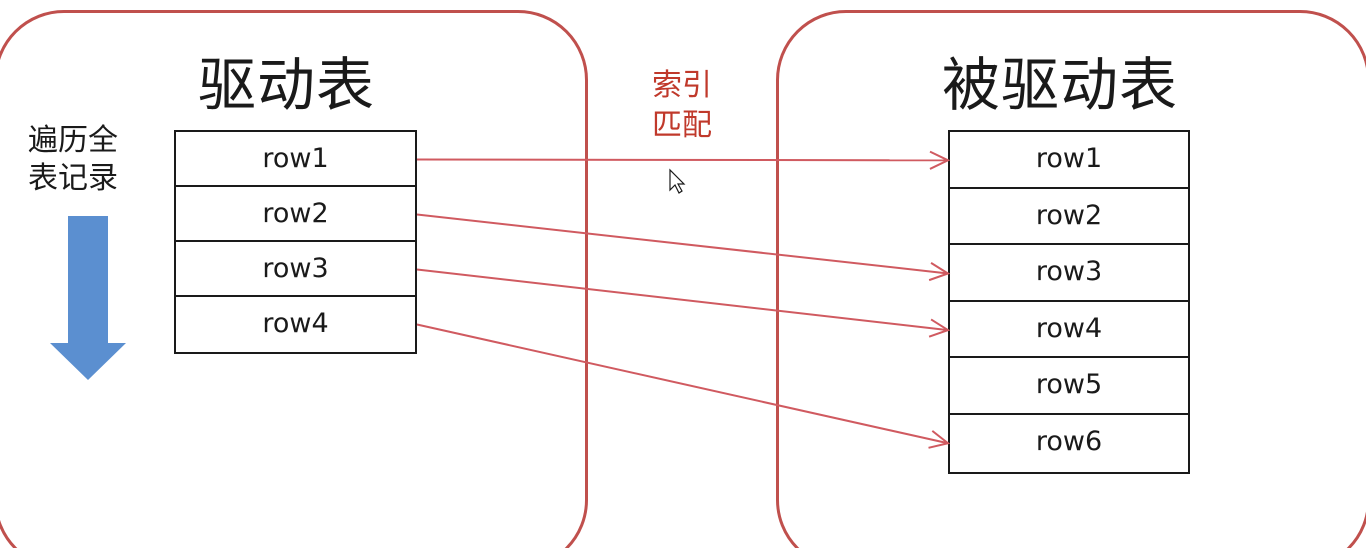 Image resolution: width=1366 pixels, height=548 pixels. What do you see at coordinates (287, 85) in the screenshot?
I see `driving-table-title: 驱动表` at bounding box center [287, 85].